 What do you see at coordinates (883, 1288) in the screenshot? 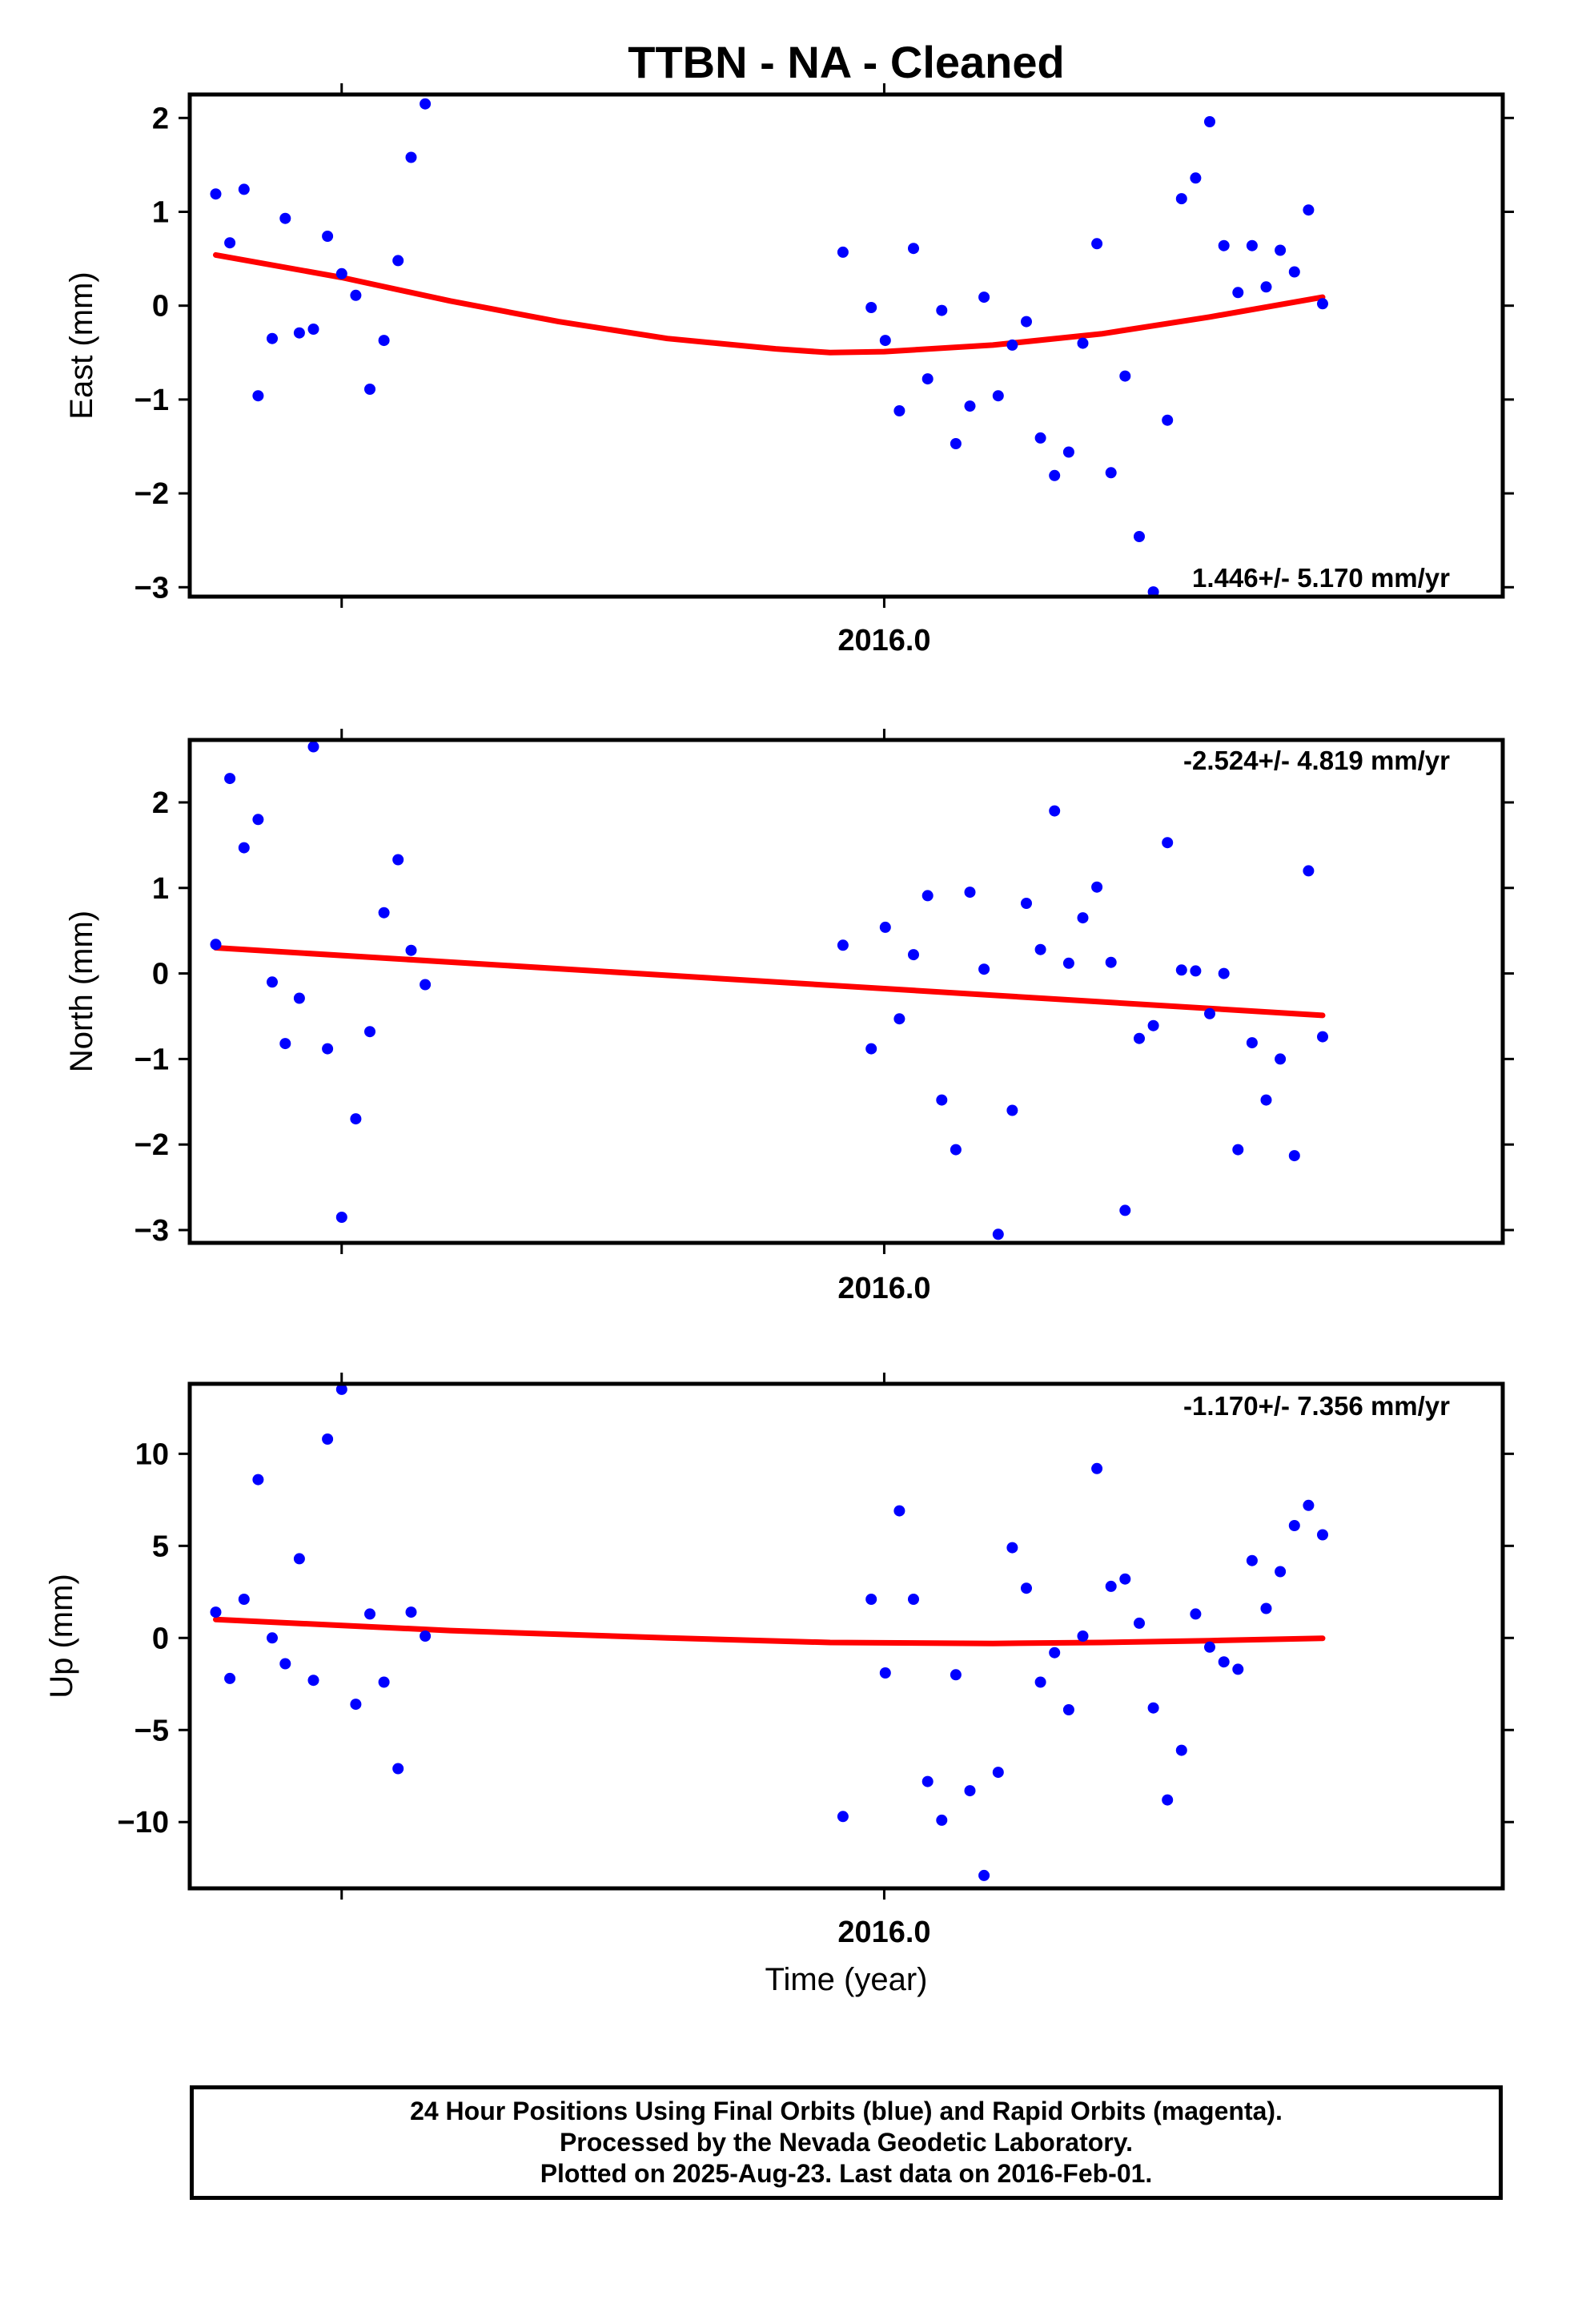
I see `north-xtick-label: 2016.0` at bounding box center [883, 1288].